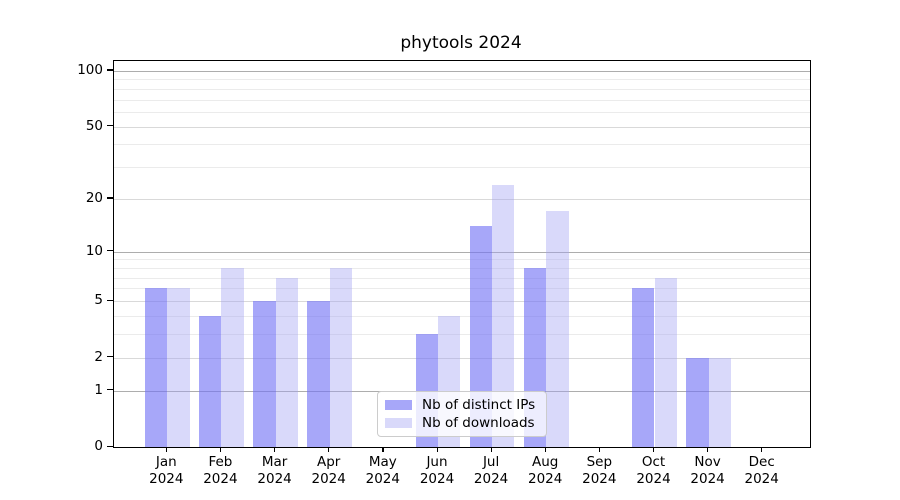  I want to click on x-tick-label: Apr 2024, so click(328, 470).